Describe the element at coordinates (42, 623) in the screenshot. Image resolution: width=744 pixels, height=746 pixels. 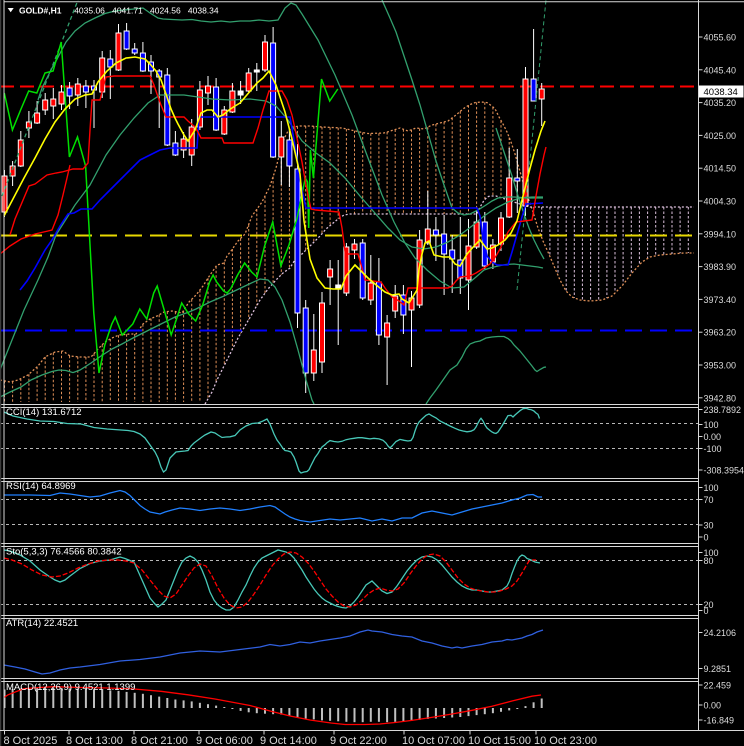
I see `svg-text: ATR(14) 22.4521` at that location.